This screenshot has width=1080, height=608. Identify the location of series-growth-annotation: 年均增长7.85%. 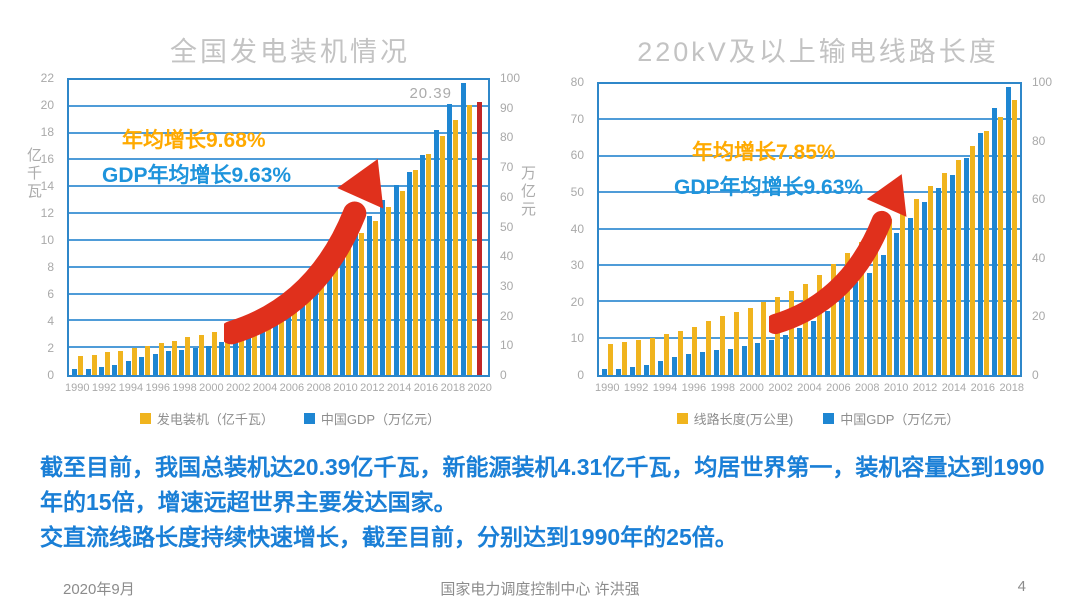
(764, 152).